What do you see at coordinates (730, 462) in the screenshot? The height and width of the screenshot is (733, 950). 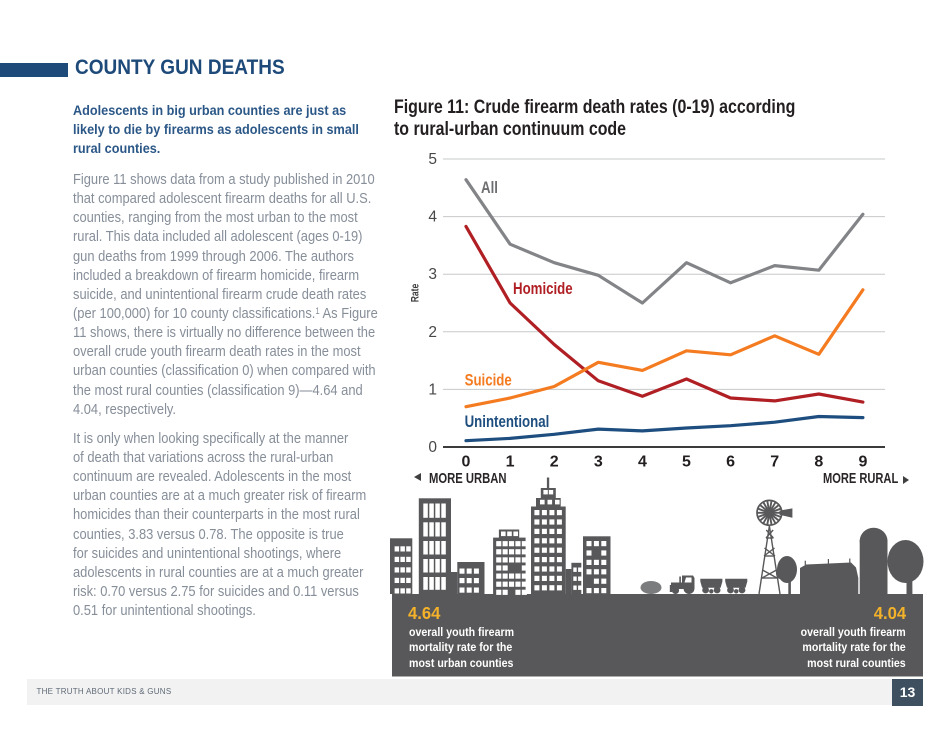 I see `svg-text: 6` at bounding box center [730, 462].